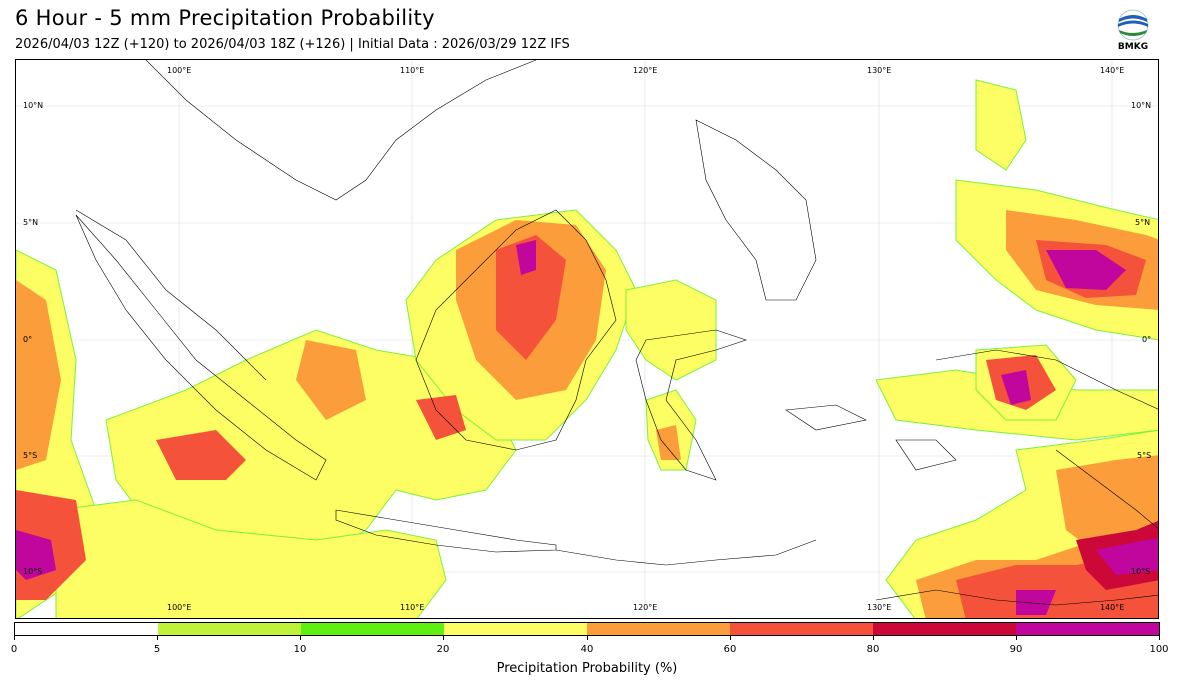  I want to click on coast-malay-peninsula, so click(171, 295).